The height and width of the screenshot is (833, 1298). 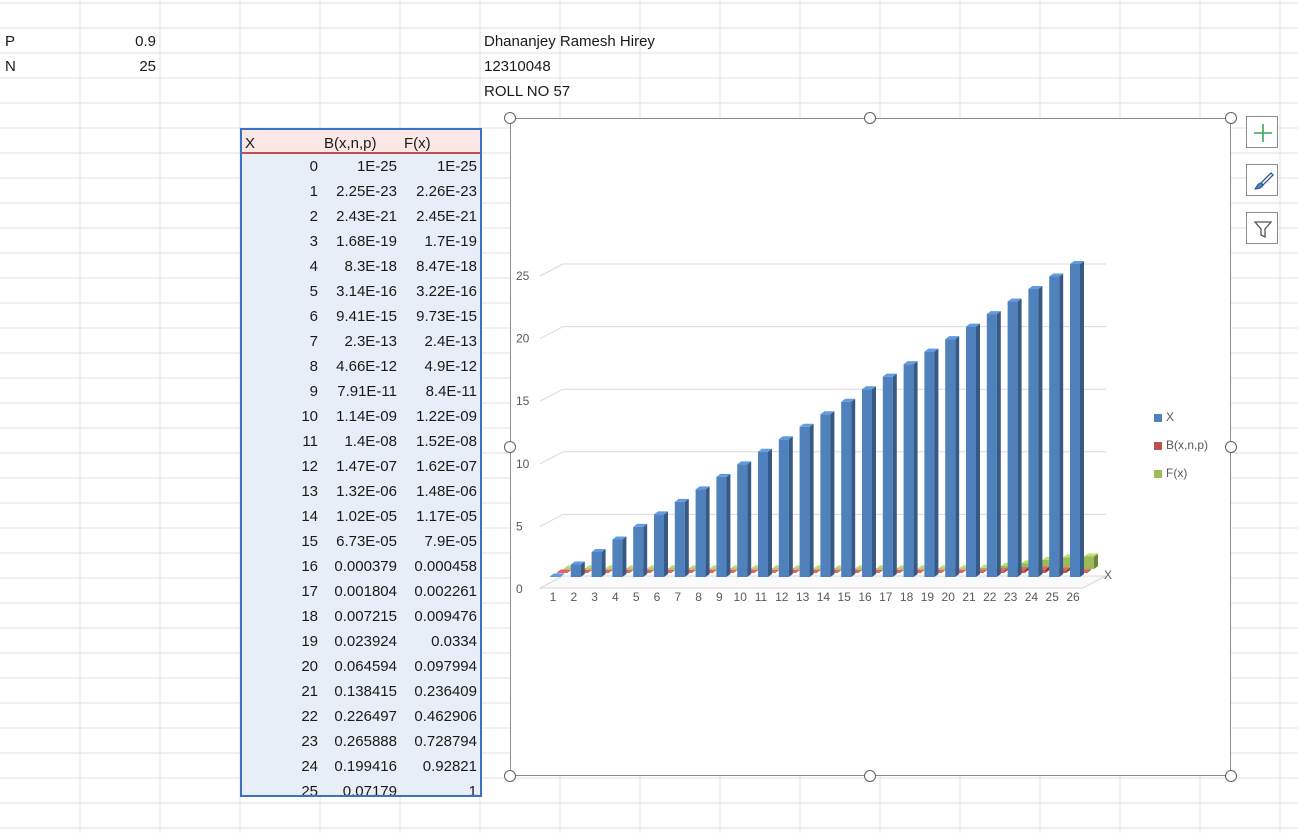 I want to click on cell-cdf: 0.728794, so click(x=445, y=741).